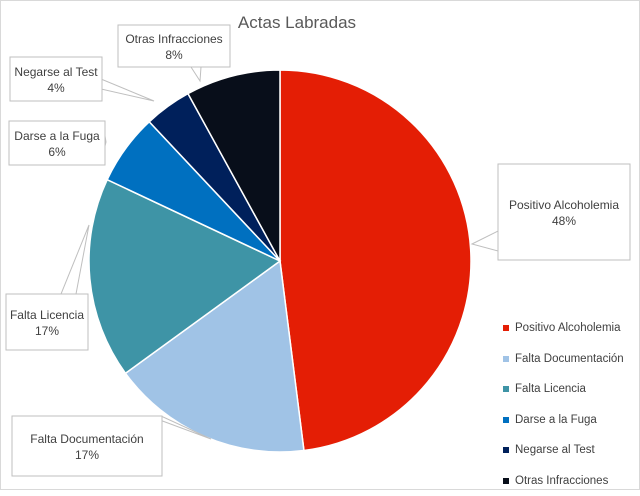 This screenshot has width=640, height=496. What do you see at coordinates (47, 315) in the screenshot?
I see `data-label-category: Falta Licencia` at bounding box center [47, 315].